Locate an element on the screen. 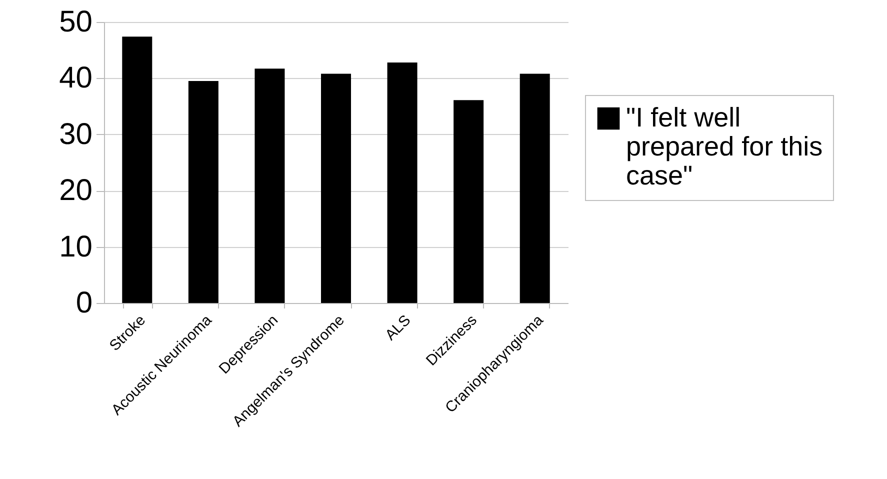  y-tick-label: 20 is located at coordinates (75, 191).